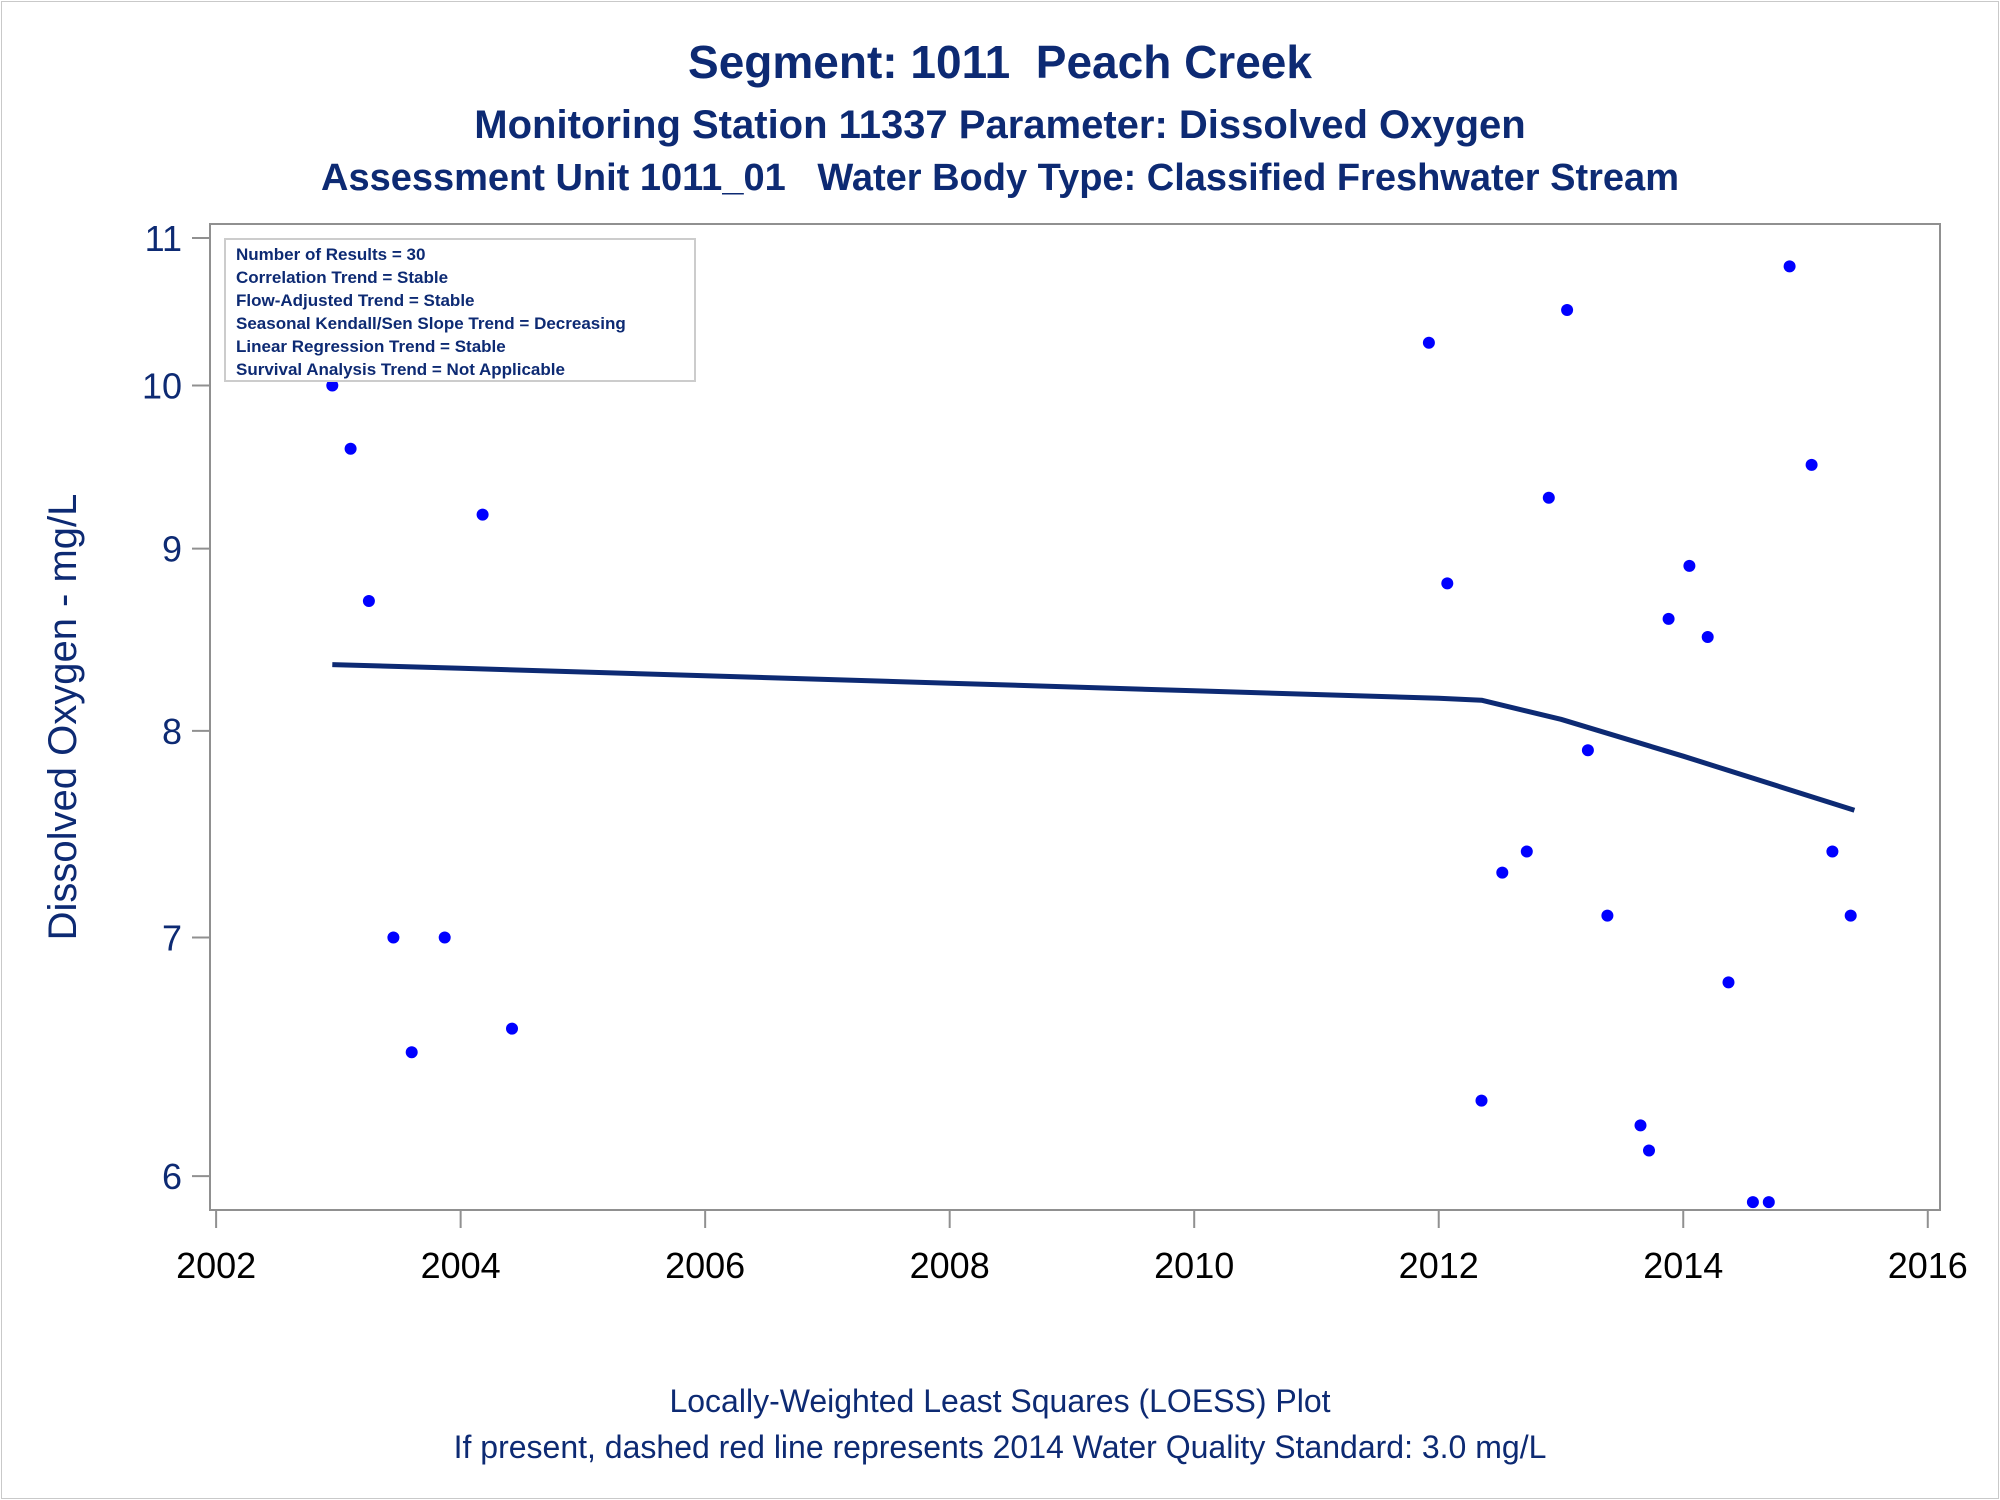 Image resolution: width=2000 pixels, height=1500 pixels. I want to click on stats-line: Flow-Adjusted Trend = Stable, so click(355, 300).